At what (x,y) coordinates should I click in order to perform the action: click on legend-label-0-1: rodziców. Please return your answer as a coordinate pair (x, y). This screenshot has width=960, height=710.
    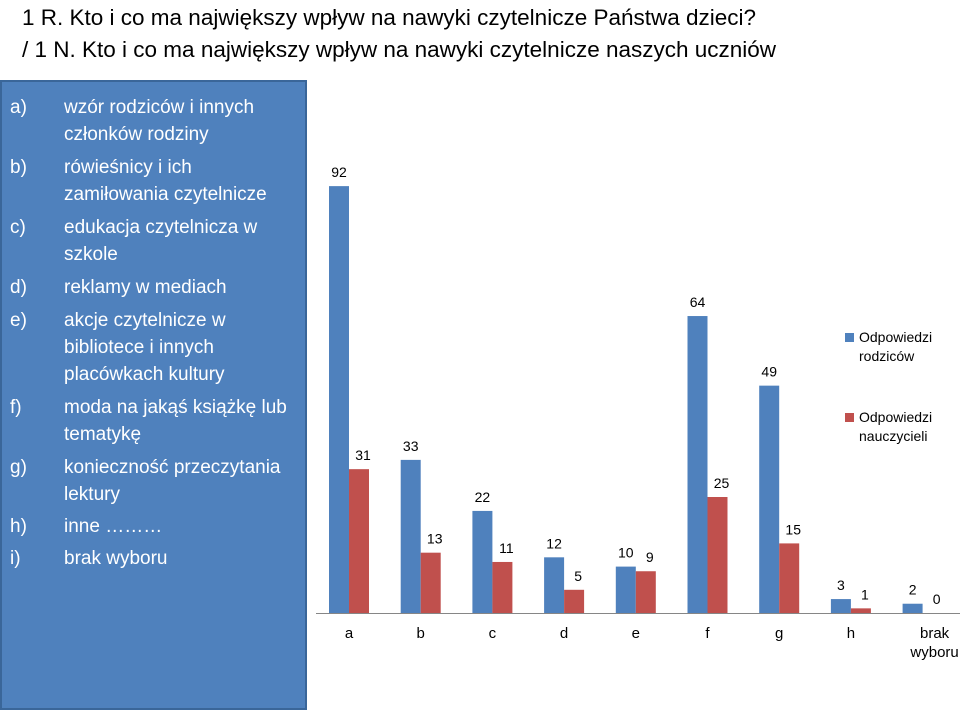
    Looking at the image, I should click on (887, 356).